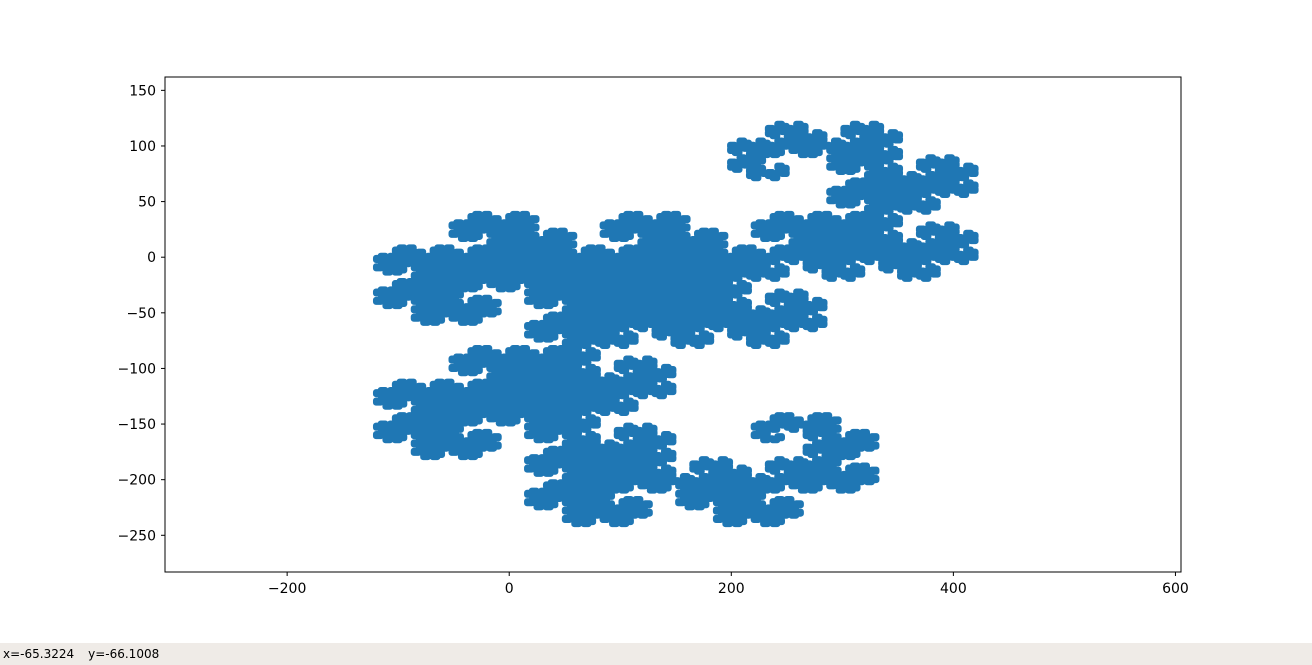 This screenshot has width=1312, height=665. What do you see at coordinates (287, 589) in the screenshot?
I see `x-tick-label: −200` at bounding box center [287, 589].